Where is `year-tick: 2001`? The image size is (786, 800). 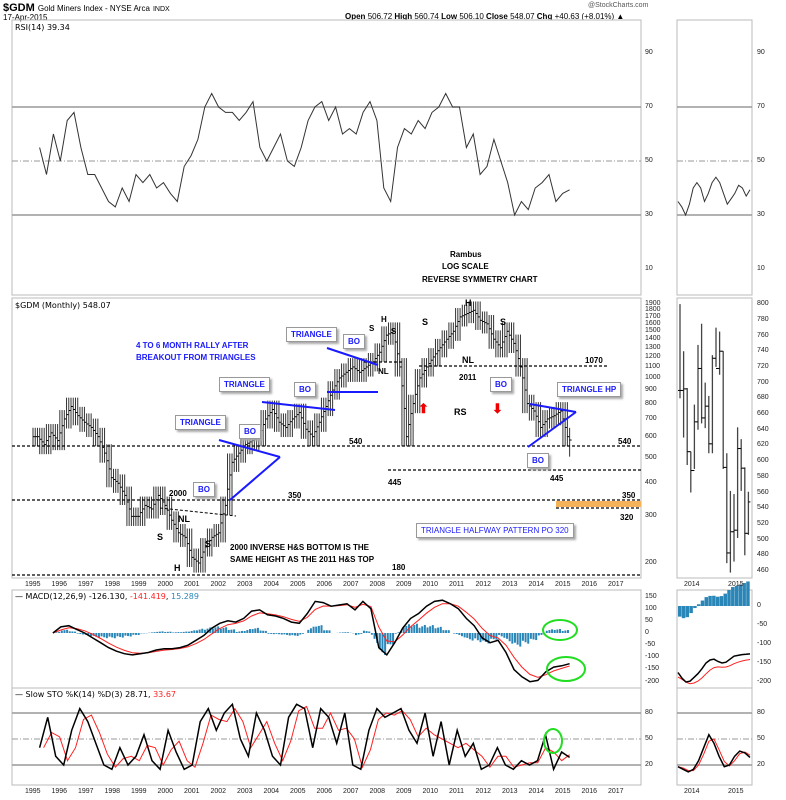
year-tick: 2001 is located at coordinates (192, 791).